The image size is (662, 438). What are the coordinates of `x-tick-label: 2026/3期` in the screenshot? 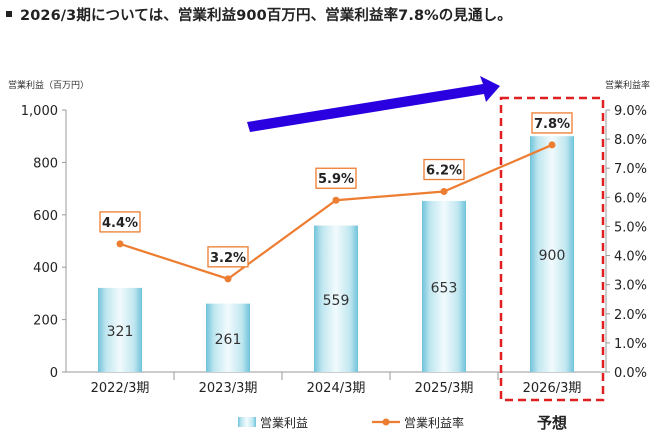 It's located at (552, 388).